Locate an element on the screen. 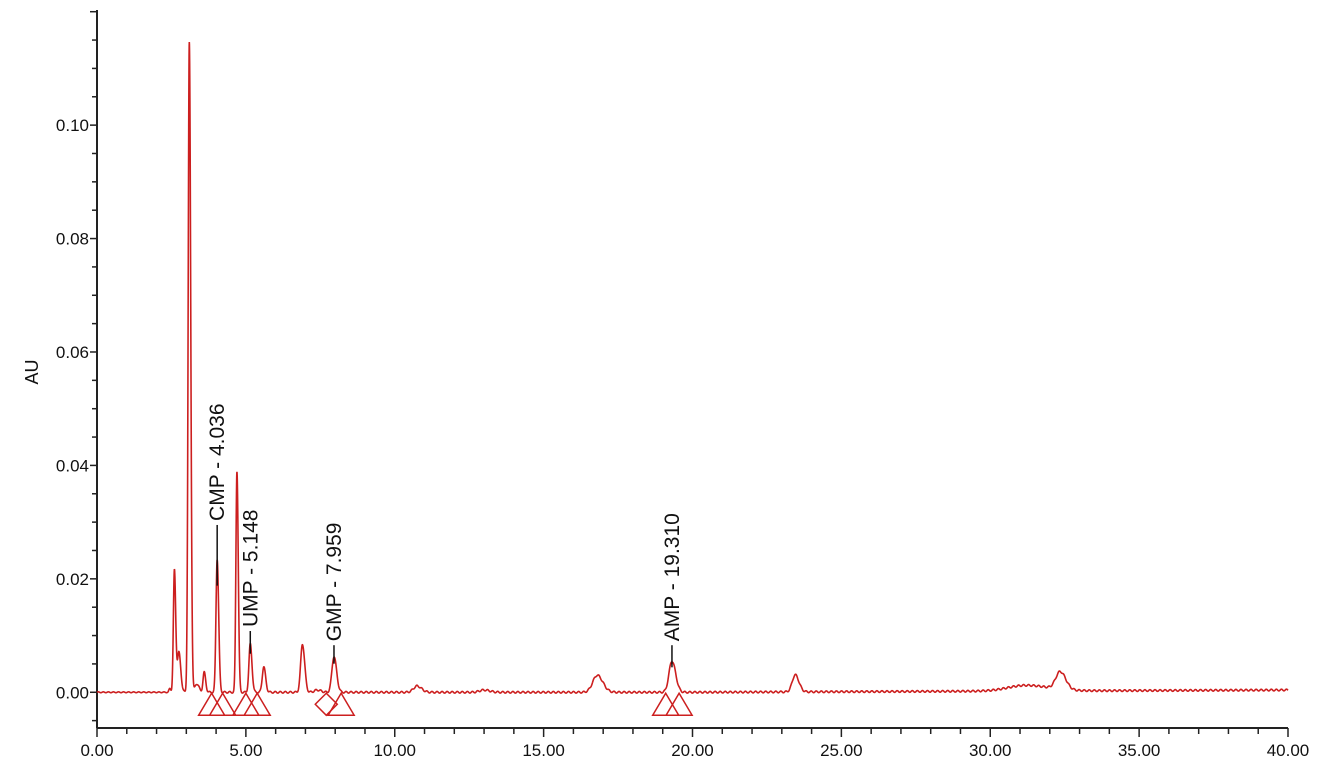 Image resolution: width=1332 pixels, height=784 pixels. integration-markers is located at coordinates (445, 704).